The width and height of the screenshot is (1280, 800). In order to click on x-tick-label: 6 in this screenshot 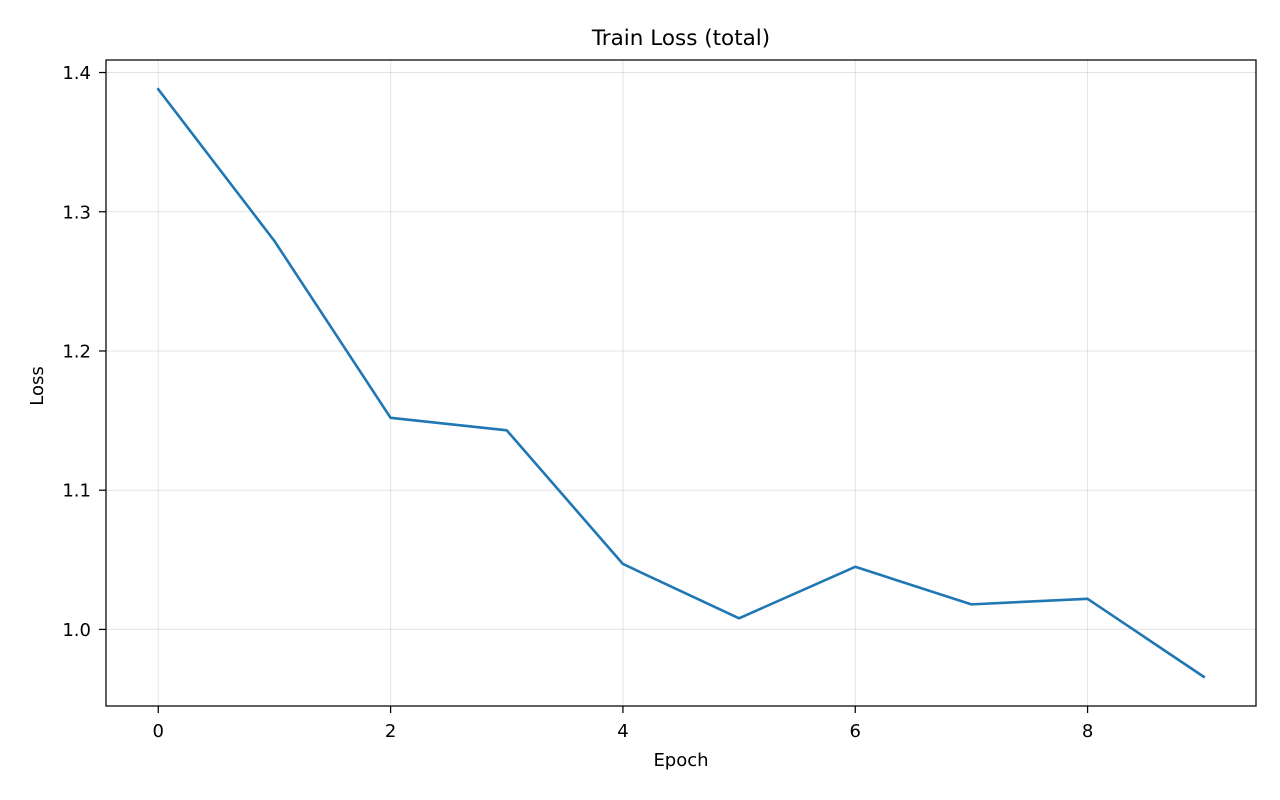, I will do `click(855, 731)`.